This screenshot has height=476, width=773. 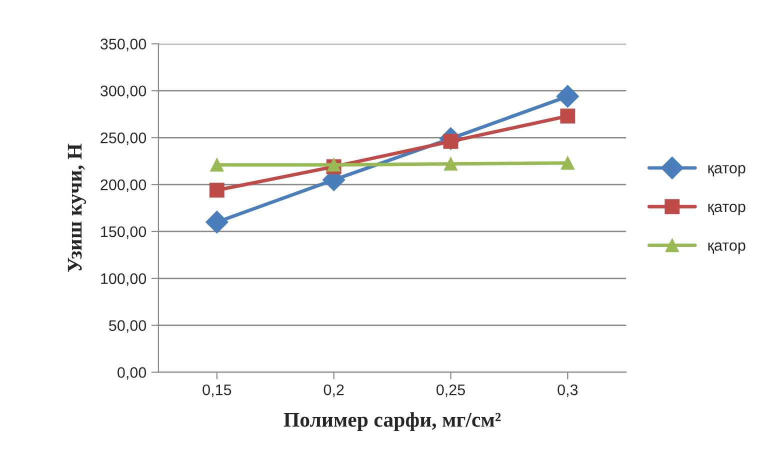 I want to click on y-tick-label: 150,00, so click(x=123, y=232).